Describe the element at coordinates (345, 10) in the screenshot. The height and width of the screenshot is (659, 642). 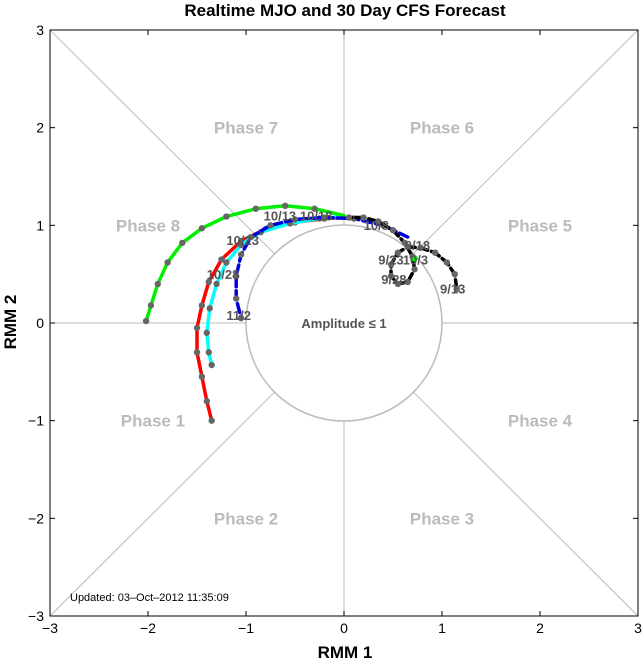
I see `chart-title: Realtime MJO and 30 Day CFS Forecast` at that location.